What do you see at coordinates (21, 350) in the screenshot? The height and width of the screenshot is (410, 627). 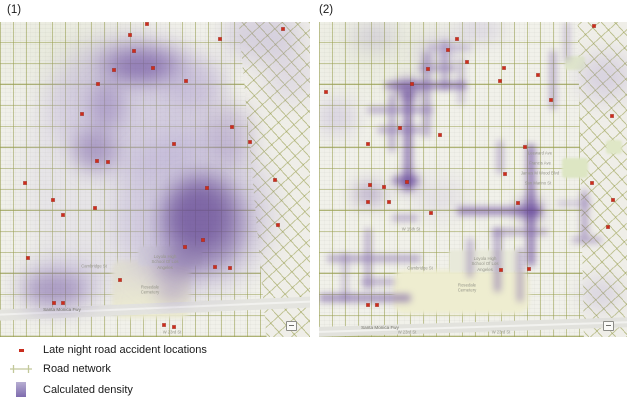 I see `accident-point-icon` at bounding box center [21, 350].